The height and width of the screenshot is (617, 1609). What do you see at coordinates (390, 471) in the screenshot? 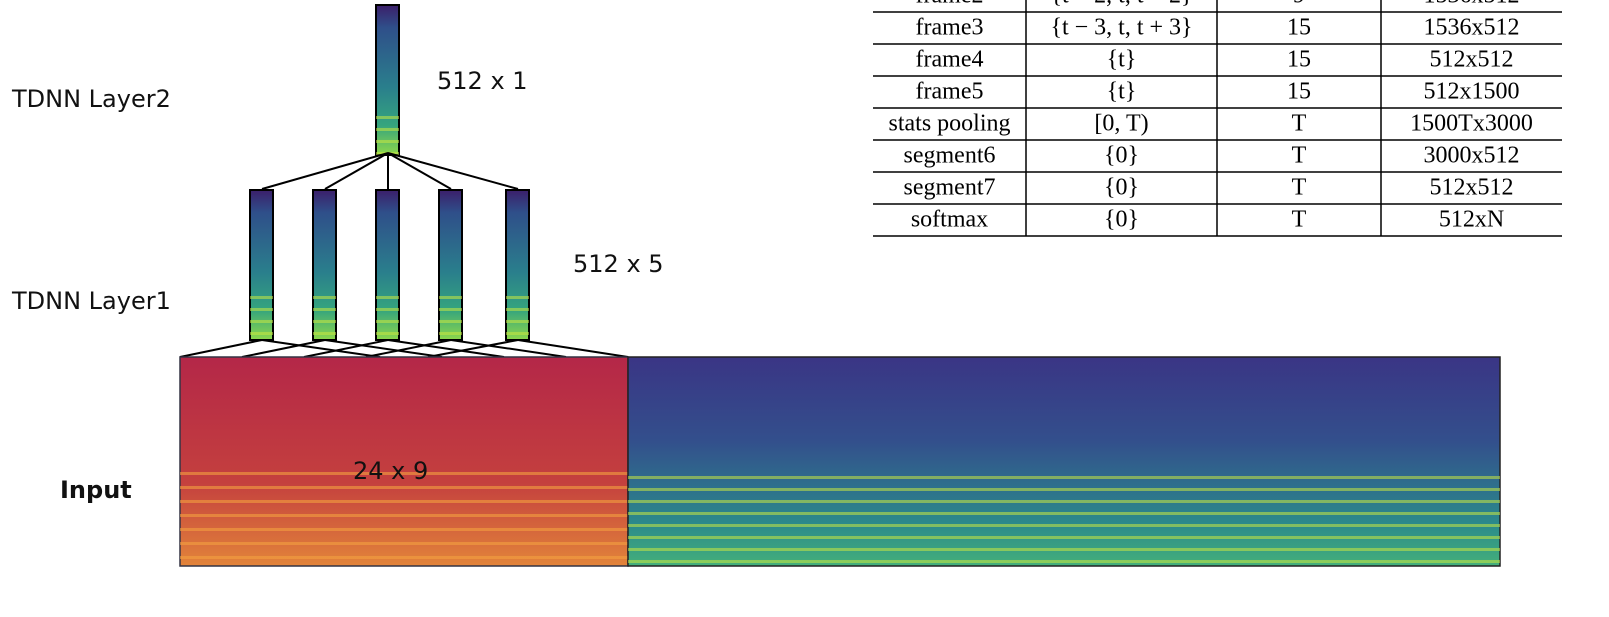
I see `size-label: 24 x 9` at bounding box center [390, 471].